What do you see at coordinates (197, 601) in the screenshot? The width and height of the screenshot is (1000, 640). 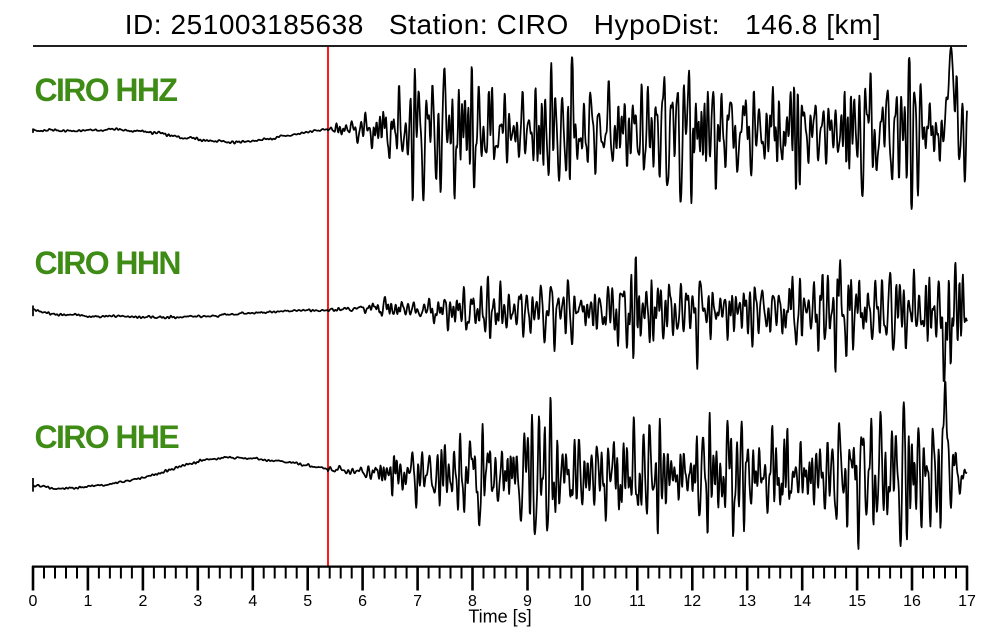 I see `svg-text: 3` at bounding box center [197, 601].